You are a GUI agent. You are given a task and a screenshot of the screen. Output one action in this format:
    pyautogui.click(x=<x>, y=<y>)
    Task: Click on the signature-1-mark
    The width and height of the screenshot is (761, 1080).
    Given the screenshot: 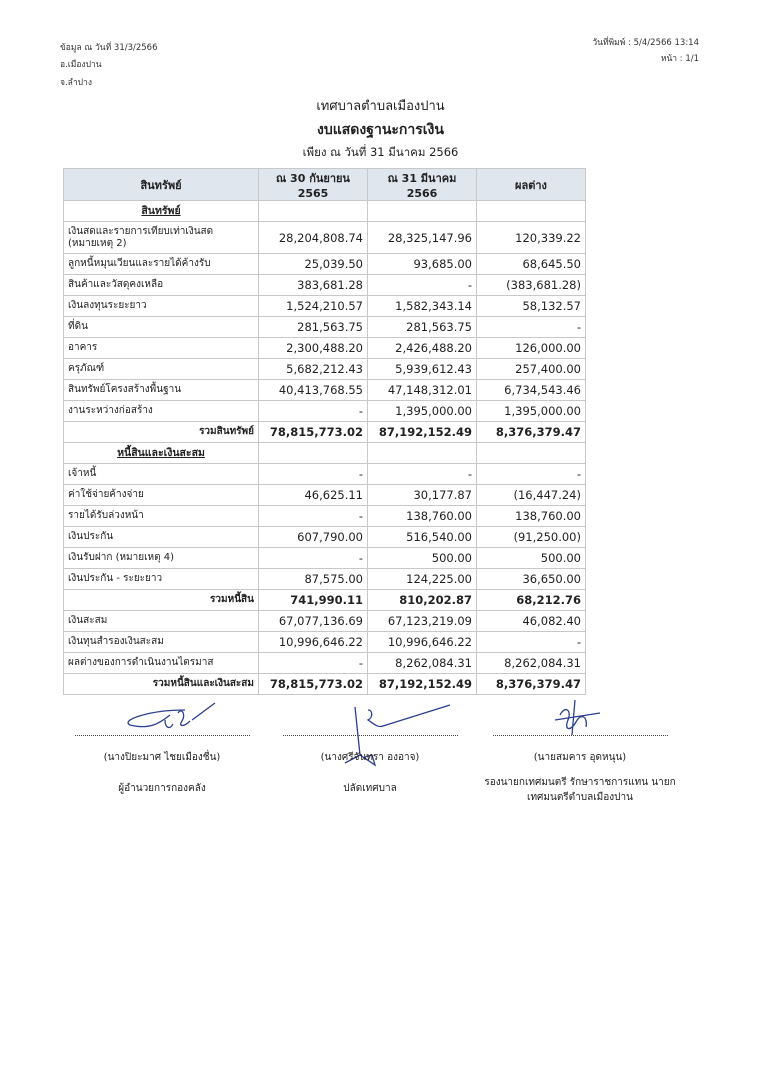 What is the action you would take?
    pyautogui.click(x=171, y=715)
    